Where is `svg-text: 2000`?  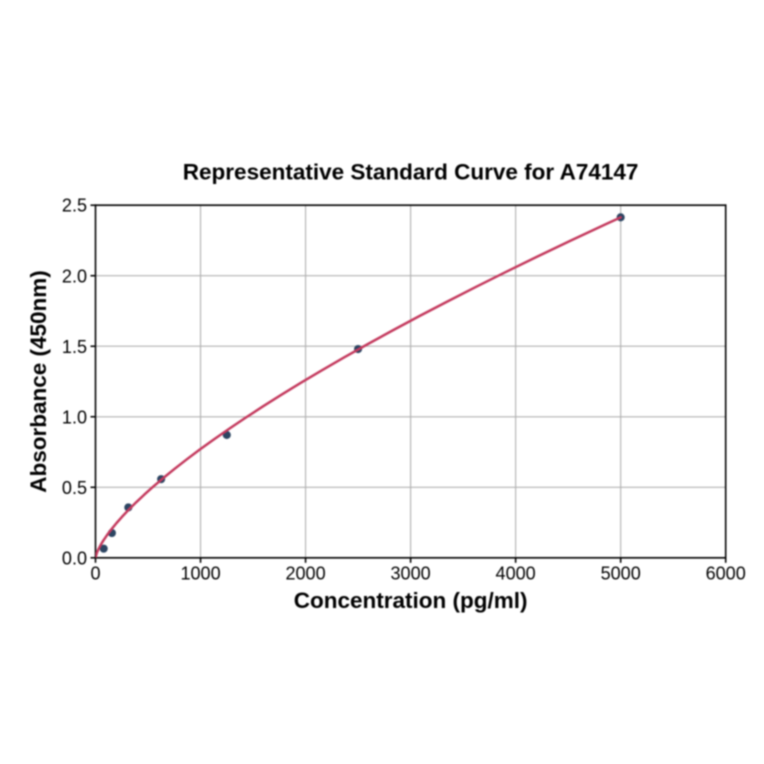
svg-text: 2000 is located at coordinates (305, 573).